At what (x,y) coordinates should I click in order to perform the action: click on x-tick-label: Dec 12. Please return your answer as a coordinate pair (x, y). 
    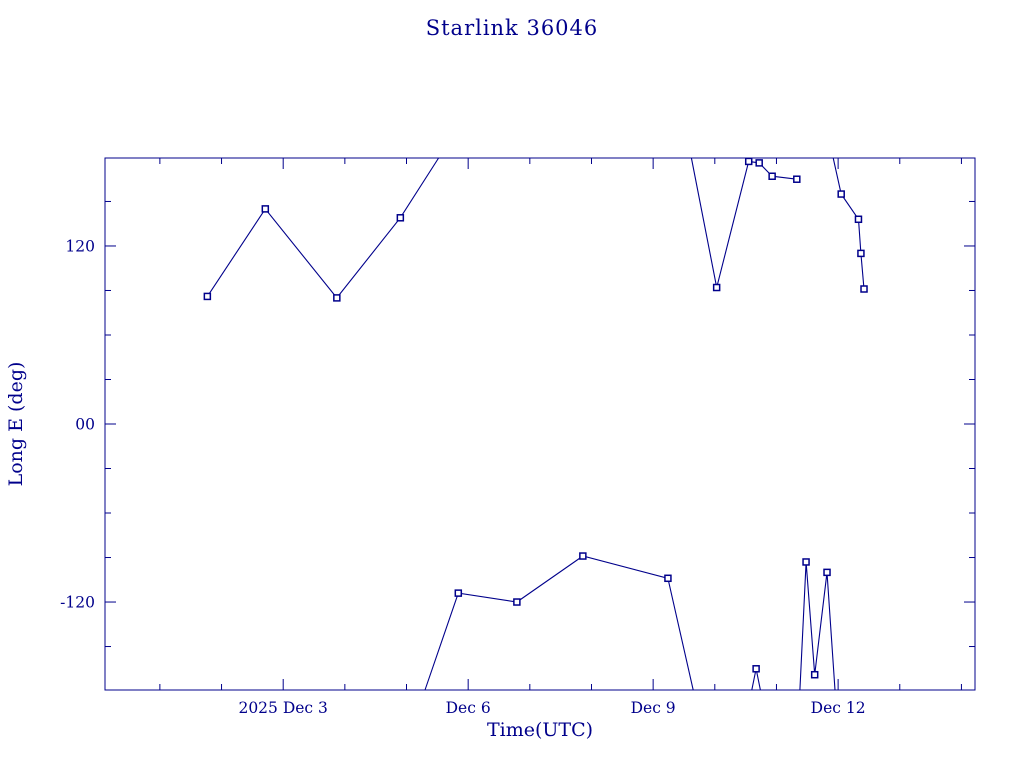
    Looking at the image, I should click on (838, 708).